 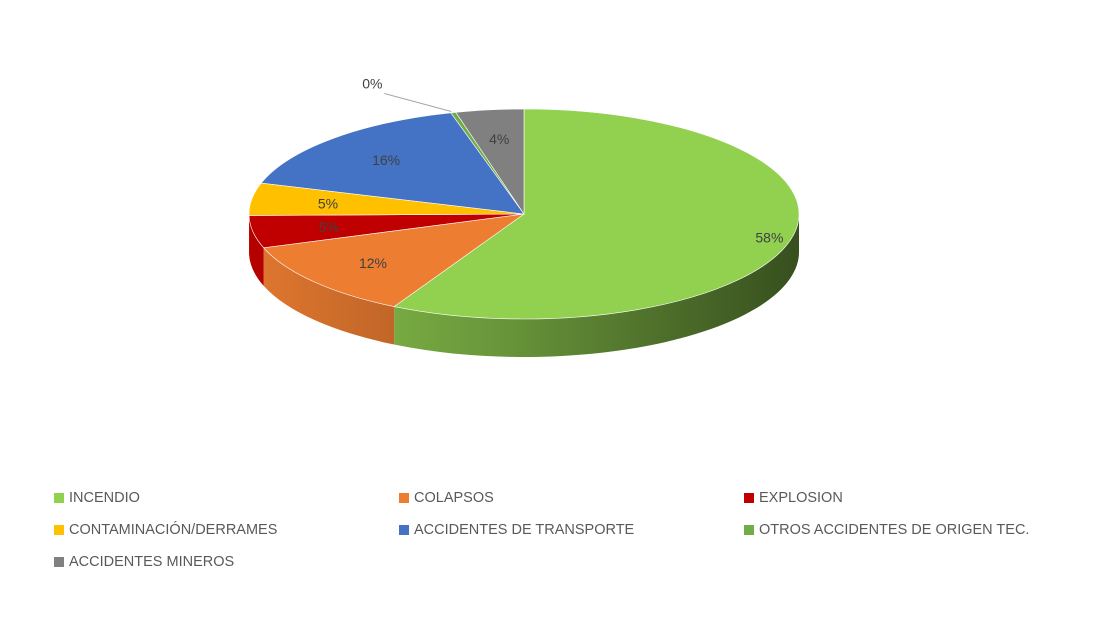 I want to click on legend-item-accidentes-de-transporte: ACCIDENTES DE TRANSPORTE, so click(x=516, y=530).